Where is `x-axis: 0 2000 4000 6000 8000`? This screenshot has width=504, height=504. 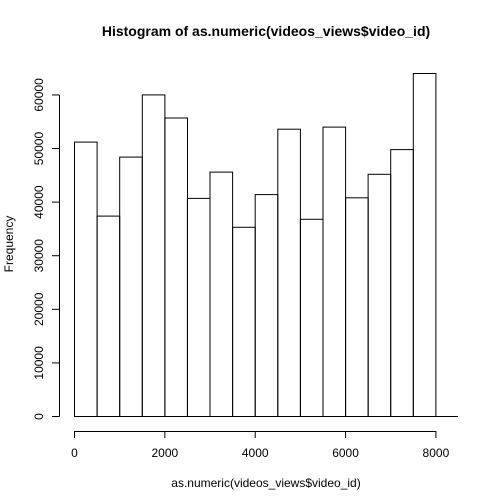
x-axis: 0 2000 4000 6000 8000 is located at coordinates (260, 445).